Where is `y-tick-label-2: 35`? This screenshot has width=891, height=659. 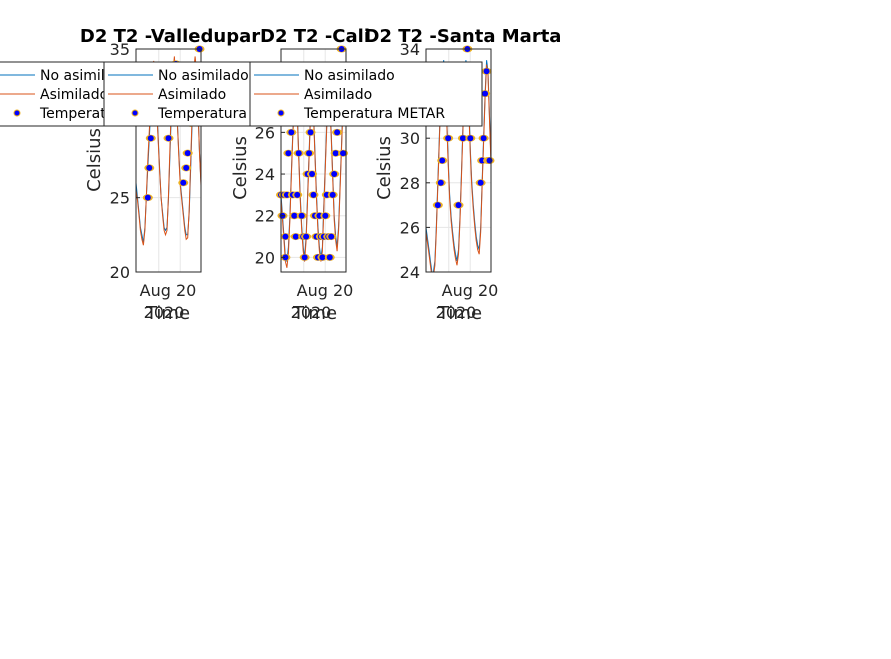
y-tick-label-2: 35 is located at coordinates (120, 49).